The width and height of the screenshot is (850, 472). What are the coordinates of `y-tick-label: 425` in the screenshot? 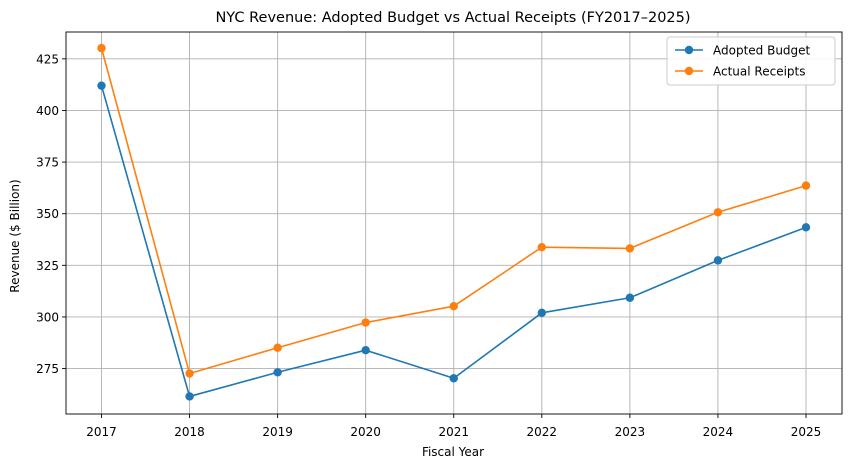 It's located at (47, 59).